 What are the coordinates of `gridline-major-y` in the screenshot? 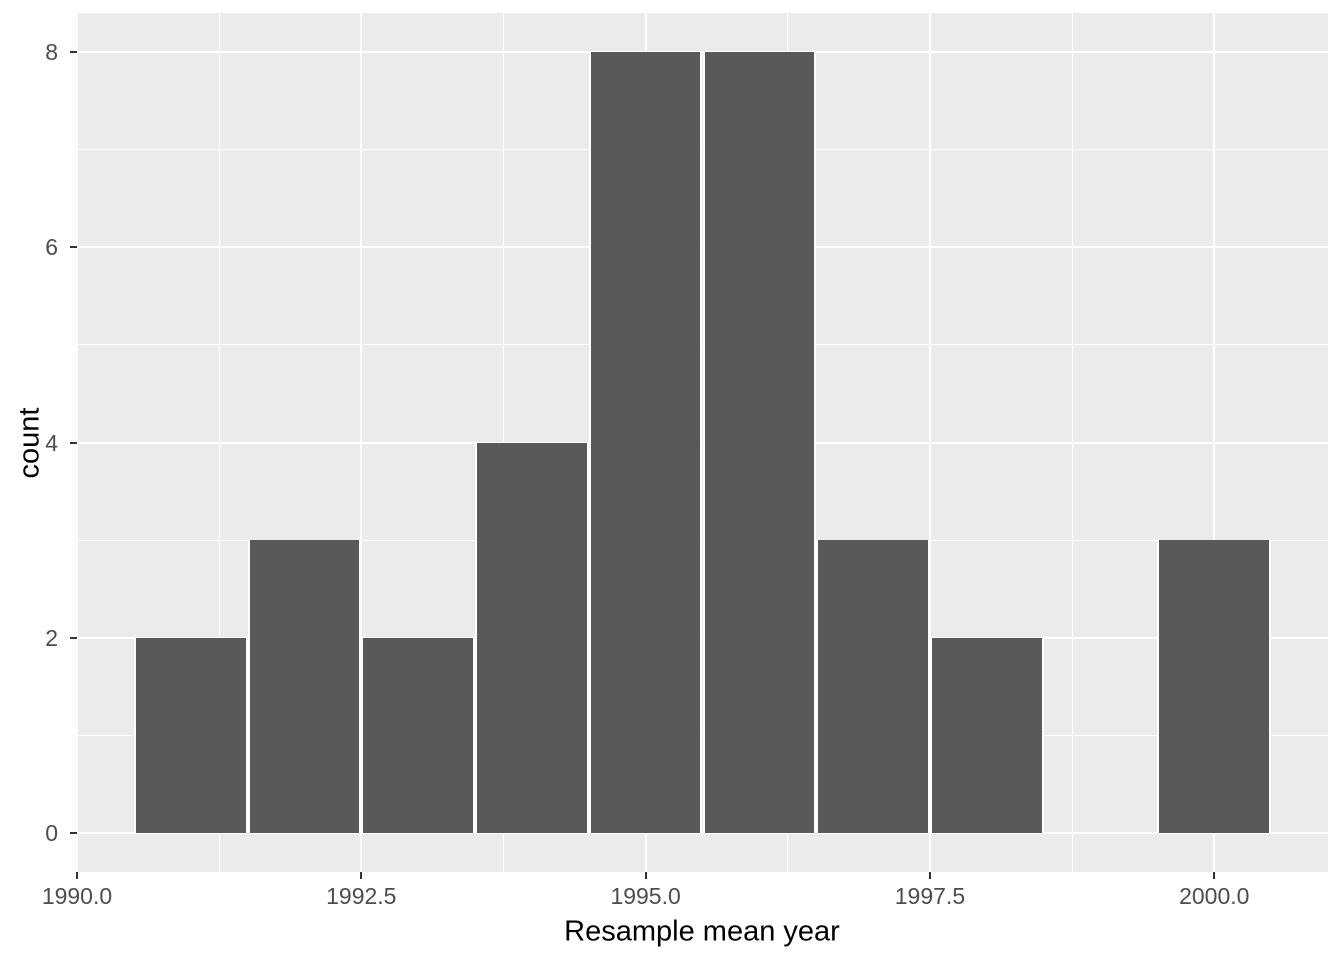 It's located at (702, 832).